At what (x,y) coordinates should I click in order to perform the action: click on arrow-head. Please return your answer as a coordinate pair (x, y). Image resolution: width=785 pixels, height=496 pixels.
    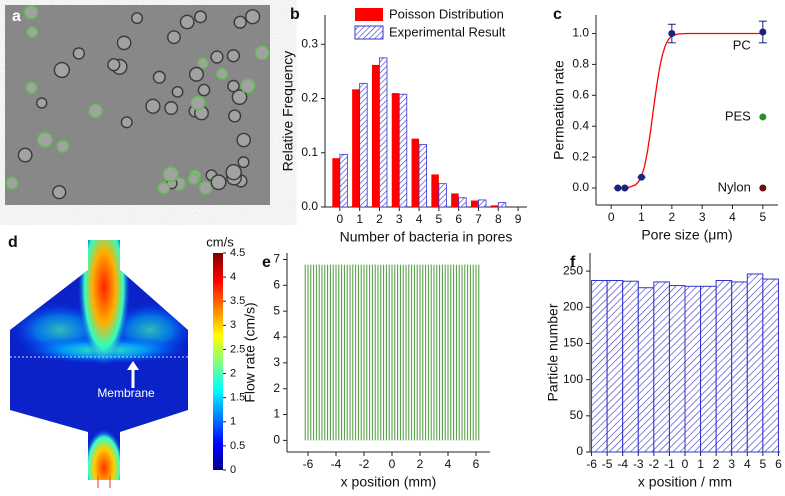
    Looking at the image, I should click on (133, 365).